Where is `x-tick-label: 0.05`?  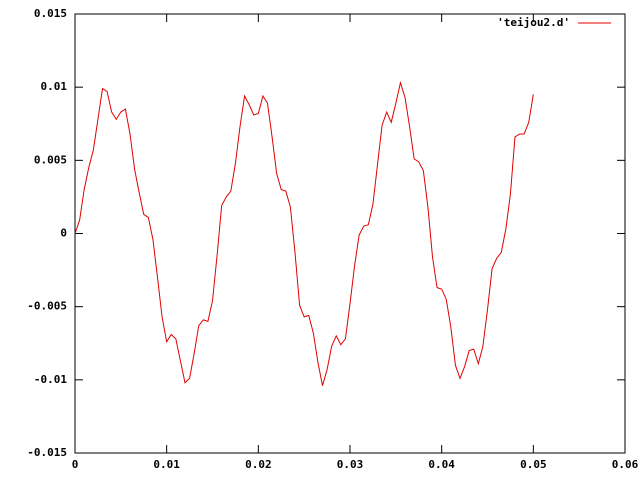
x-tick-label: 0.05 is located at coordinates (533, 464).